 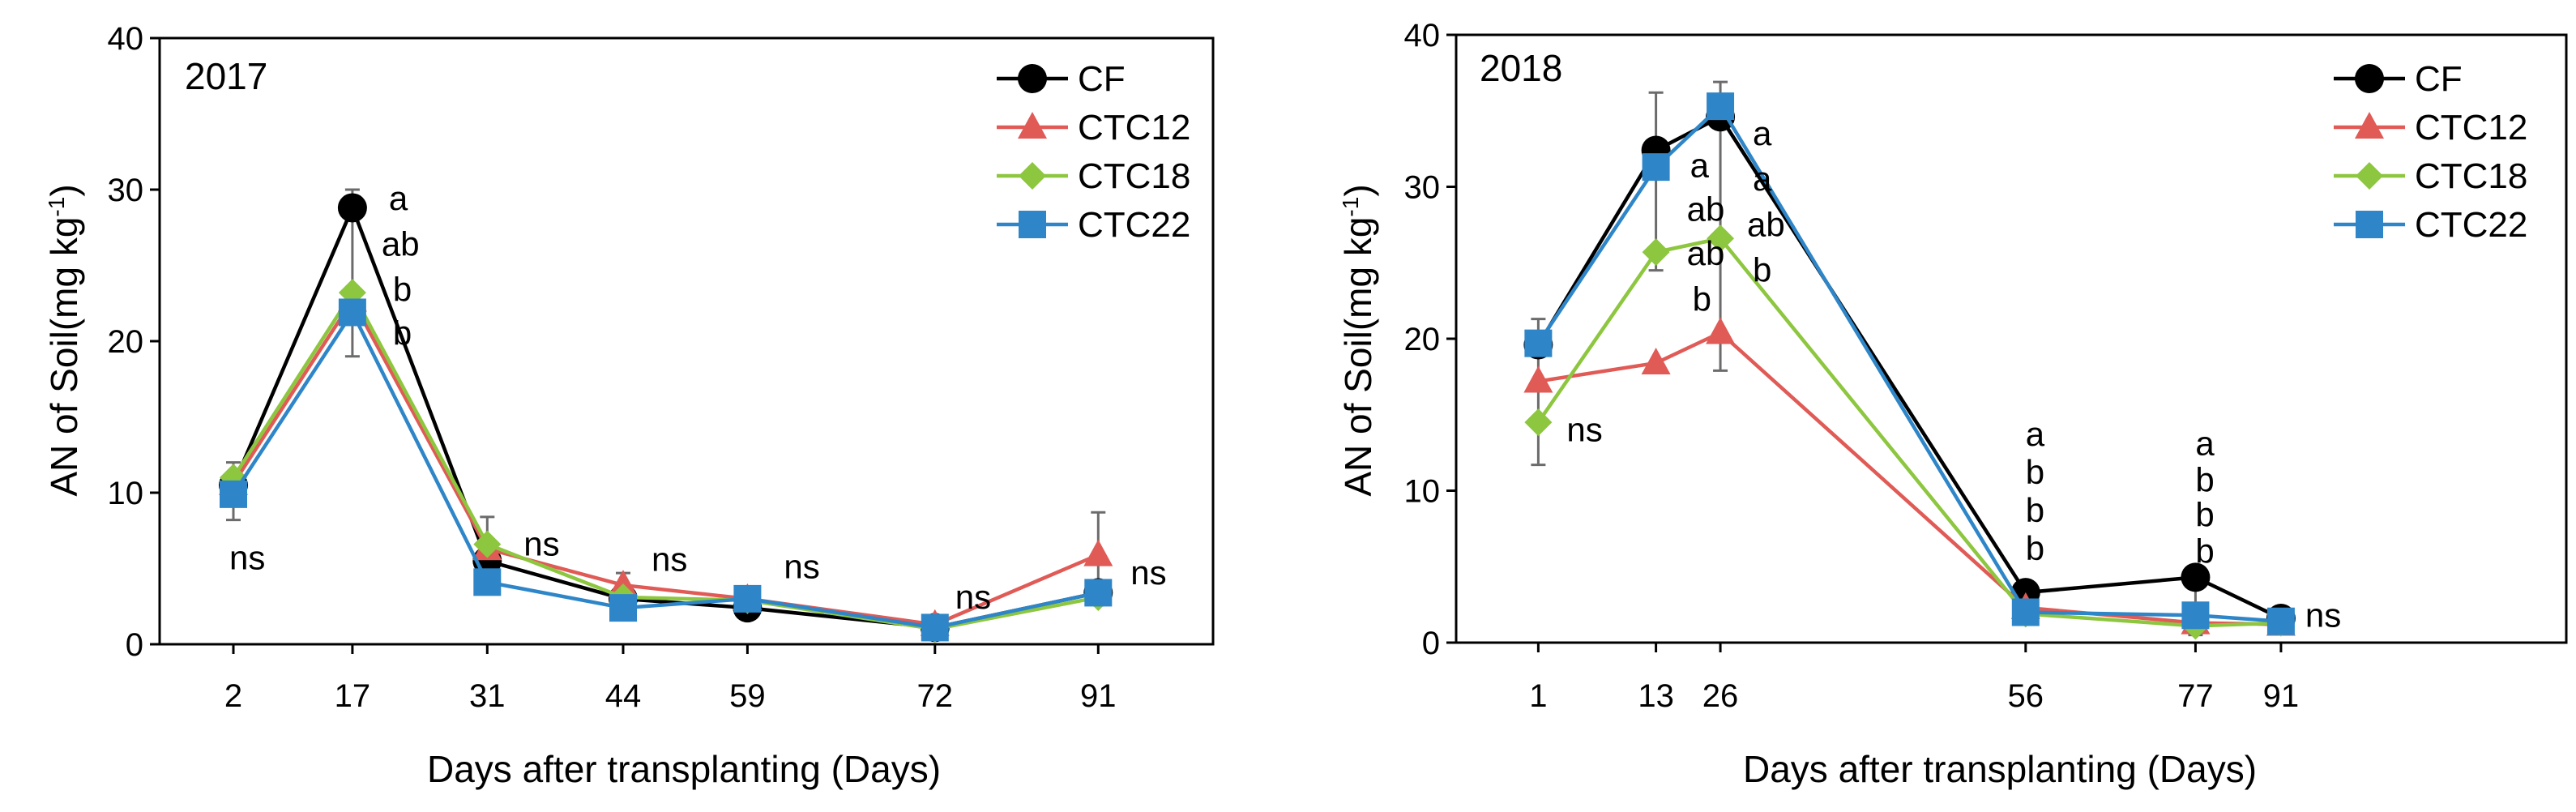 I want to click on x-tick-label: 91, so click(x=2281, y=696).